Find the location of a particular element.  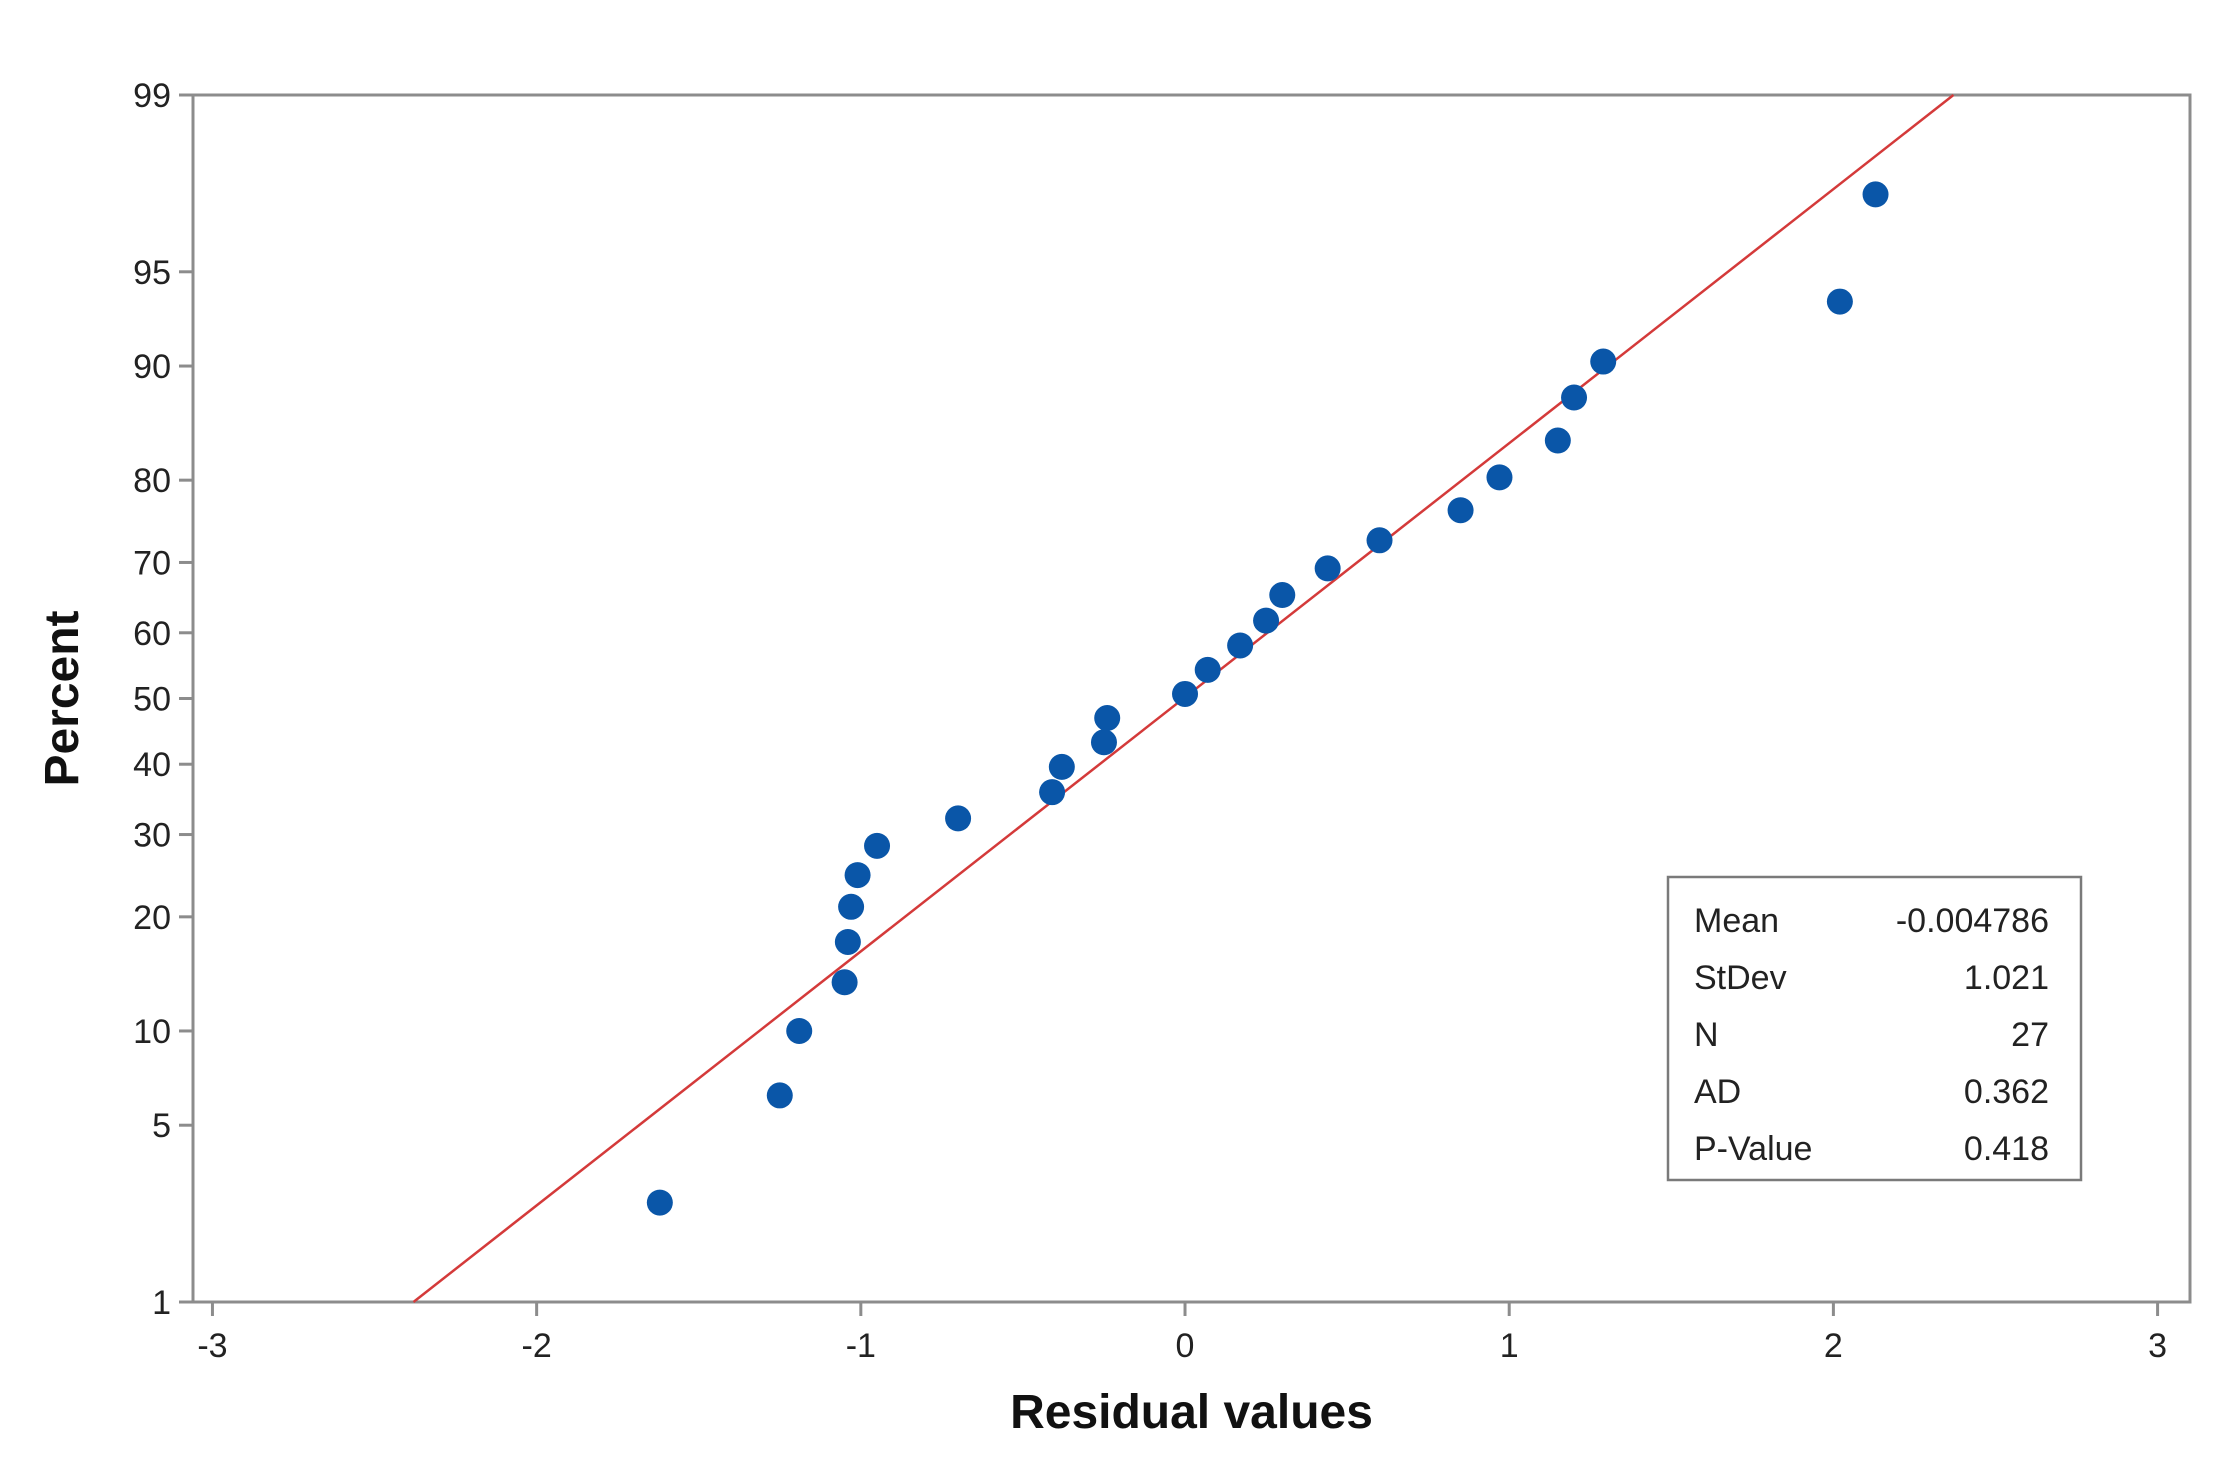

y-tick-label: 5 is located at coordinates (161, 1126).